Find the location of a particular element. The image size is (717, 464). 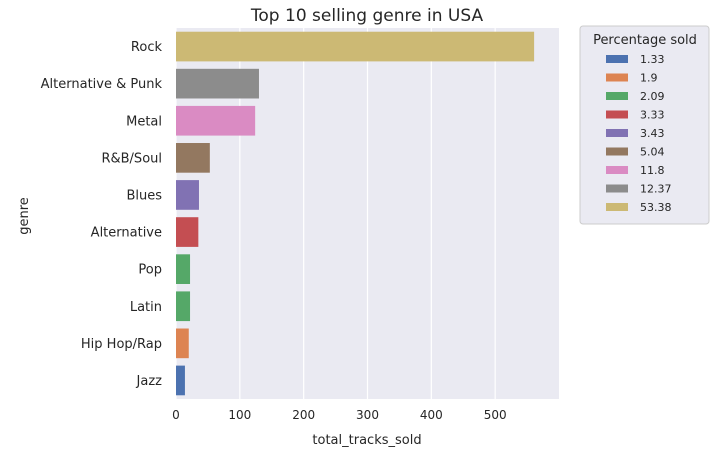

x-tick-label: 100 is located at coordinates (239, 415).